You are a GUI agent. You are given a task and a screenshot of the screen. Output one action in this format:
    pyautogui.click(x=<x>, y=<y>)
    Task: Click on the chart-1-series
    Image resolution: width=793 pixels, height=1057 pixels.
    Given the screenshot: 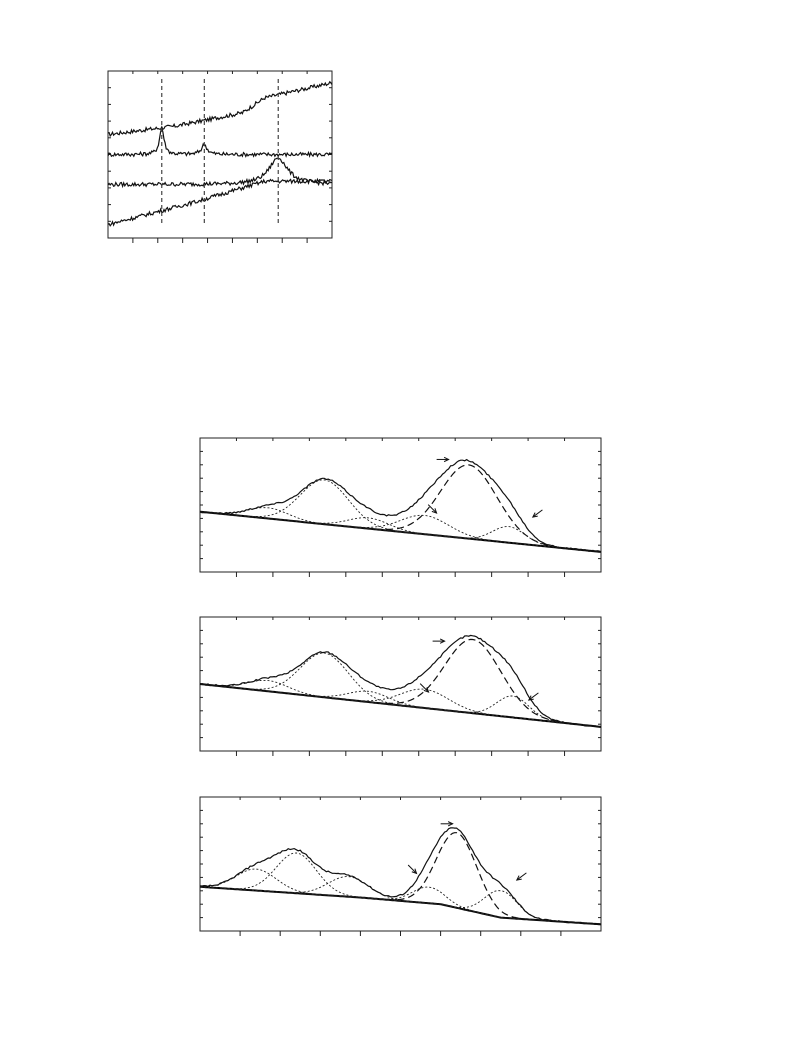 What is the action you would take?
    pyautogui.click(x=220, y=153)
    